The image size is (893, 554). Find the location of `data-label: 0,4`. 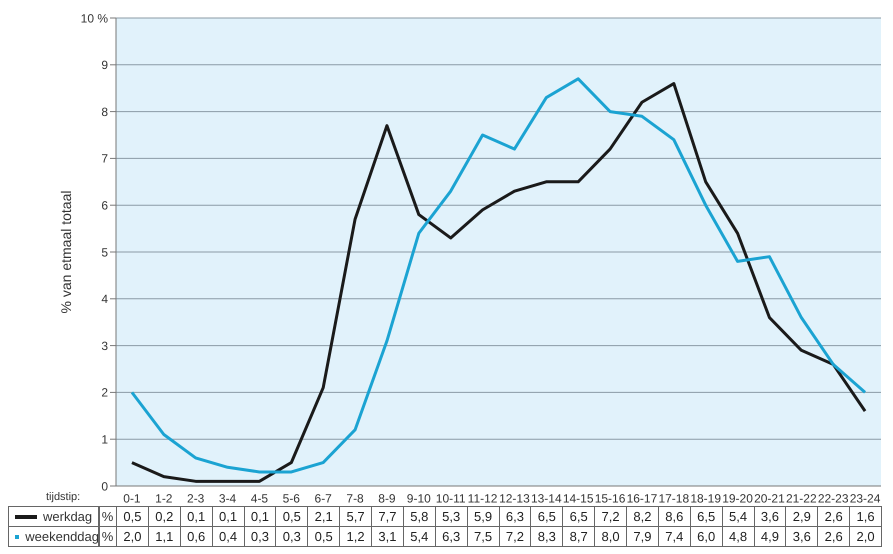

data-label: 0,4 is located at coordinates (228, 536).